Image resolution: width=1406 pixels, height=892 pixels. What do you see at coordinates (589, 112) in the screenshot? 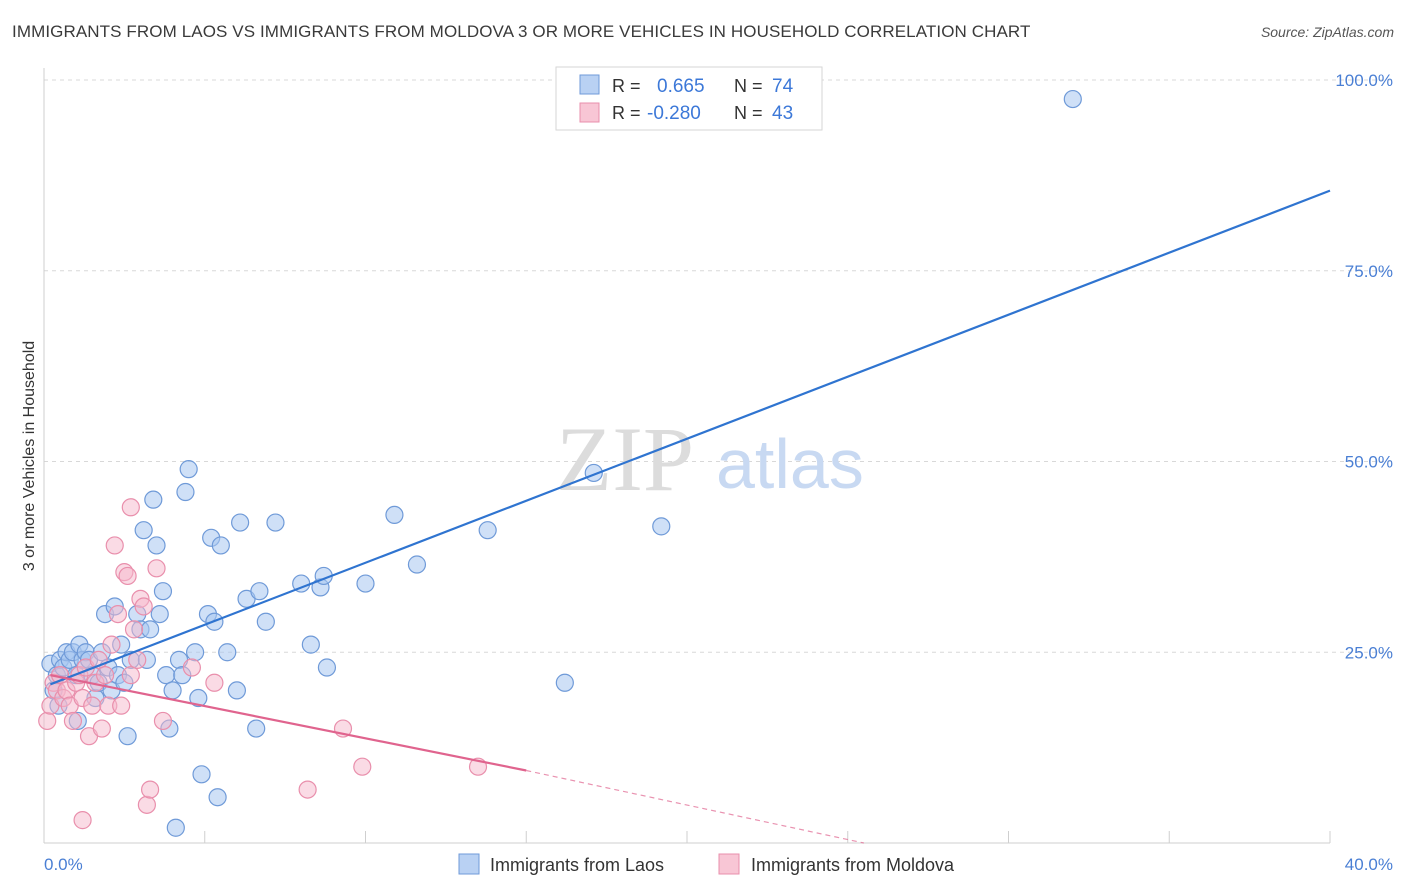
I see `legend-swatch-moldova` at bounding box center [589, 112].